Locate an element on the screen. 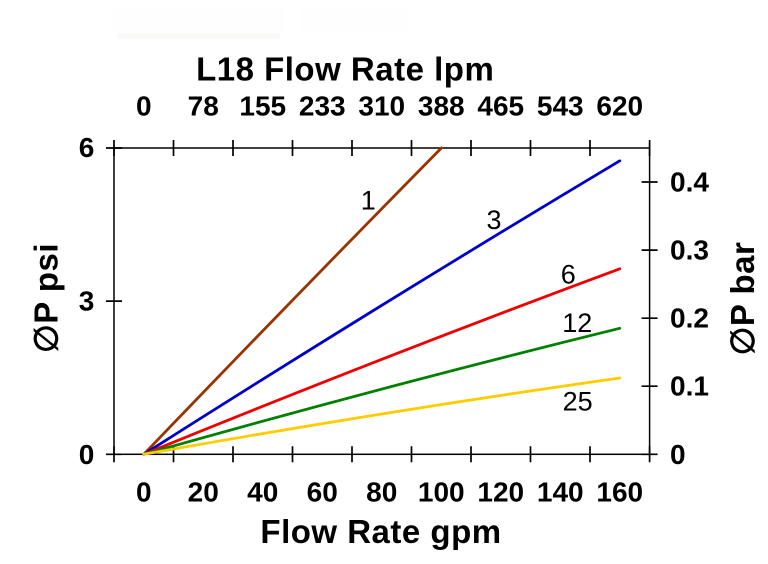  svg-text: 0.2 is located at coordinates (689, 318).